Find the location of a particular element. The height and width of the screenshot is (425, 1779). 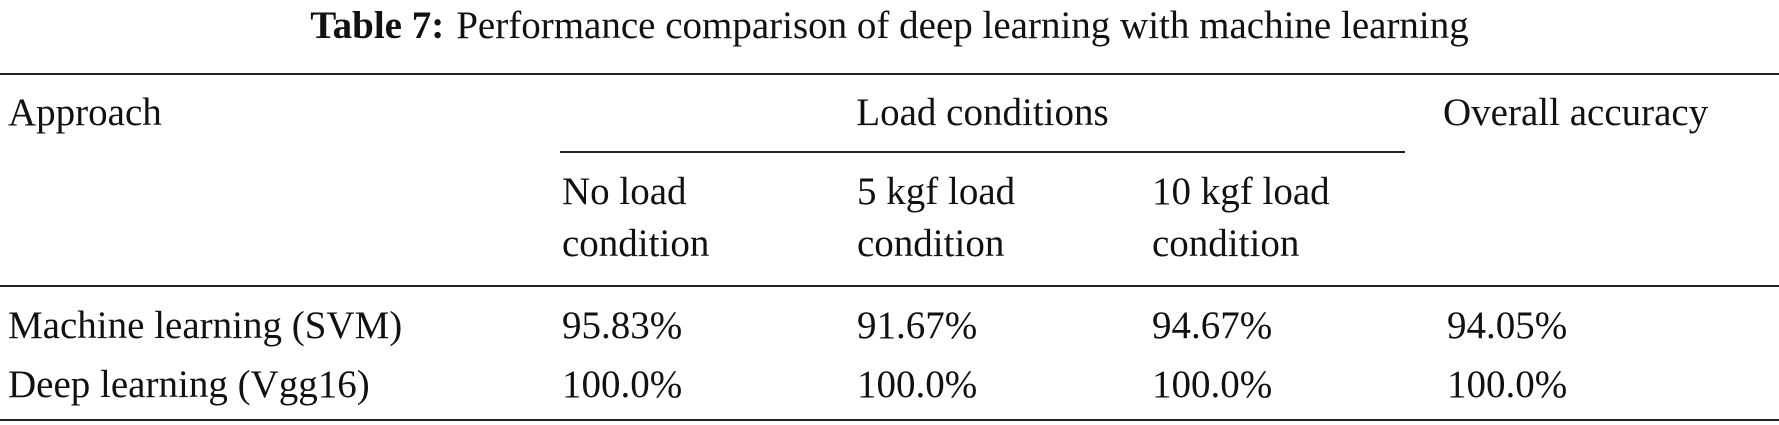

header-cell: Overall accuracy is located at coordinates (1576, 112).